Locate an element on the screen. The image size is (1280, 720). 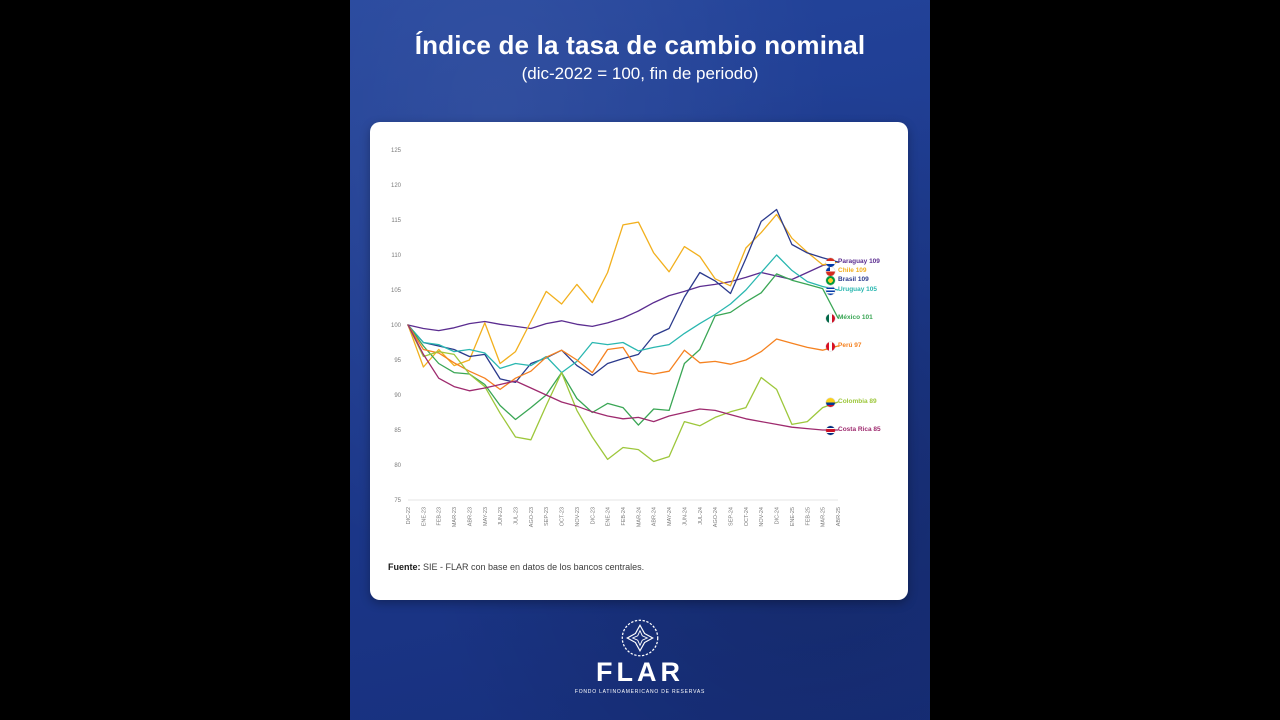
x-tick-label: SEP-23 is located at coordinates (547, 516).